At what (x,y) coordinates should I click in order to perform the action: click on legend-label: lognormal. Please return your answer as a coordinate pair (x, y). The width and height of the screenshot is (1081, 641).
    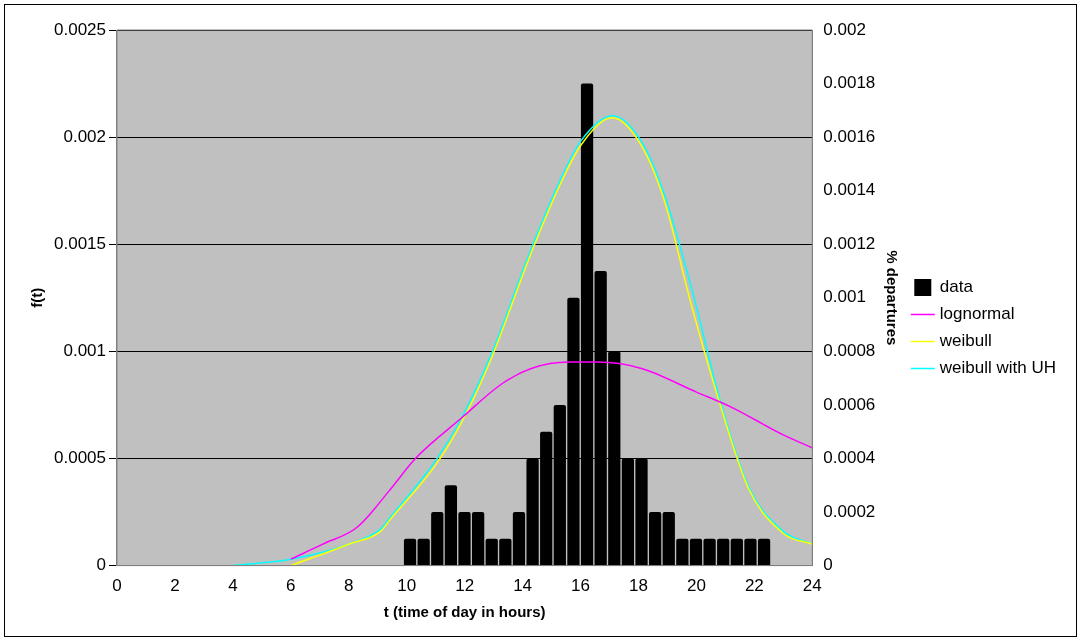
    Looking at the image, I should click on (977, 314).